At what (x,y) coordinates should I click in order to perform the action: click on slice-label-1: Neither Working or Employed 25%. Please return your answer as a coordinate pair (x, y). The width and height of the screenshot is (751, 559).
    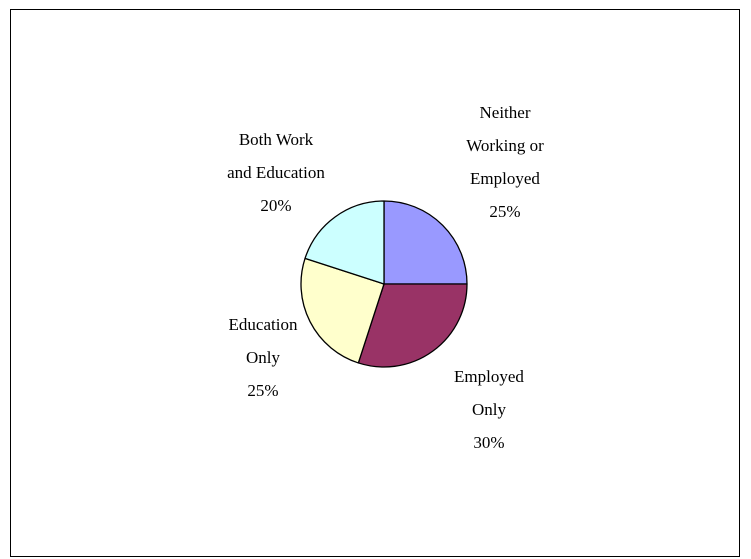
    Looking at the image, I should click on (505, 162).